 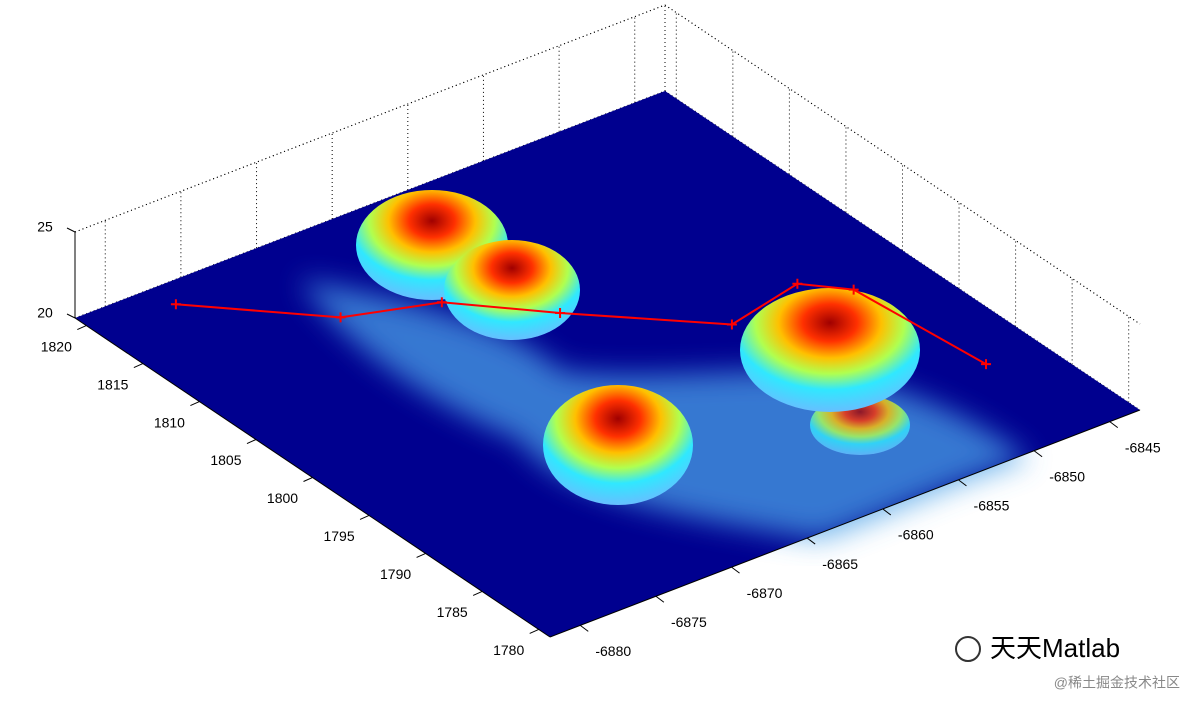 I want to click on y-tick-label: 1815, so click(x=112, y=384).